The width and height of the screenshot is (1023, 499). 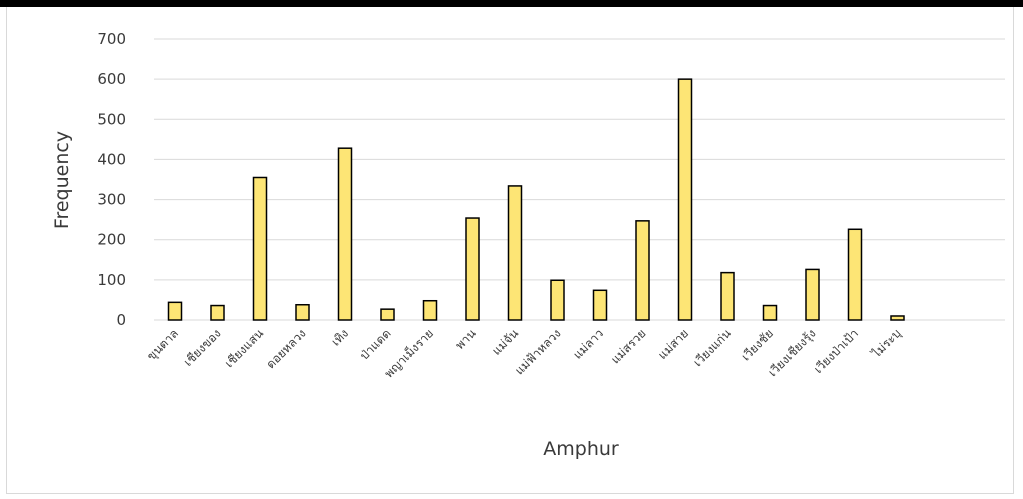 I want to click on x-axis-title: Amphur, so click(x=581, y=449).